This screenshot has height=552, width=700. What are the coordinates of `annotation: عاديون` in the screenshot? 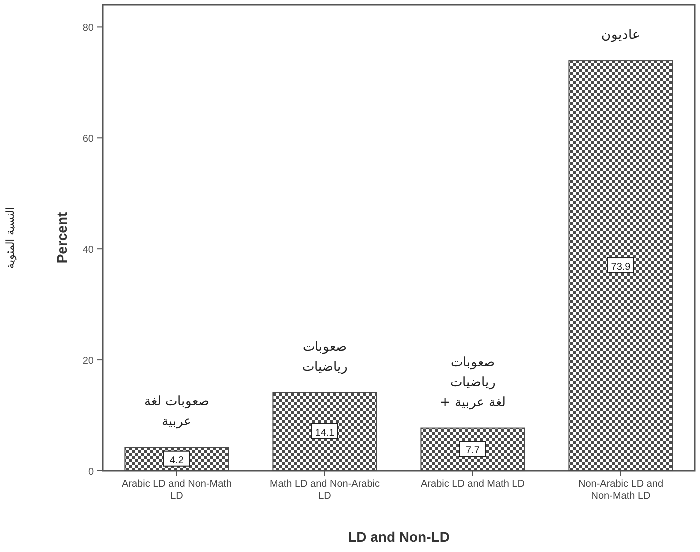 It's located at (621, 36).